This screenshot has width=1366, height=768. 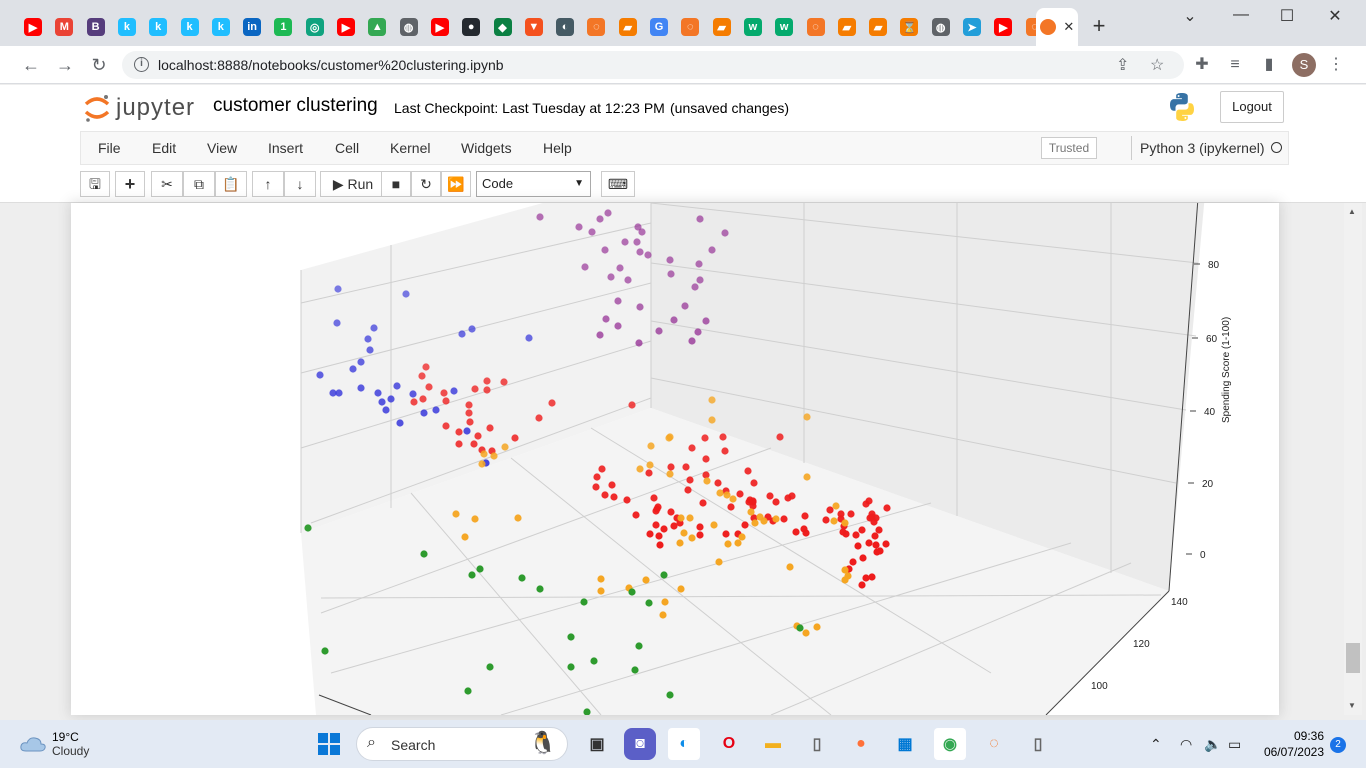 I want to click on browser-tab: G, so click(x=659, y=27).